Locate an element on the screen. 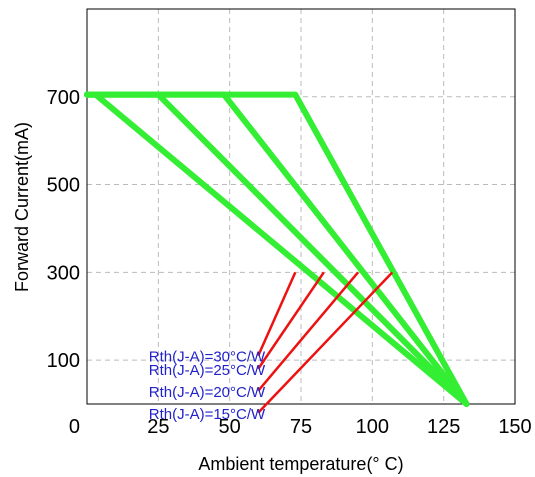 Image resolution: width=535 pixels, height=477 pixels. y-tick-label-2: 300 is located at coordinates (63, 273).